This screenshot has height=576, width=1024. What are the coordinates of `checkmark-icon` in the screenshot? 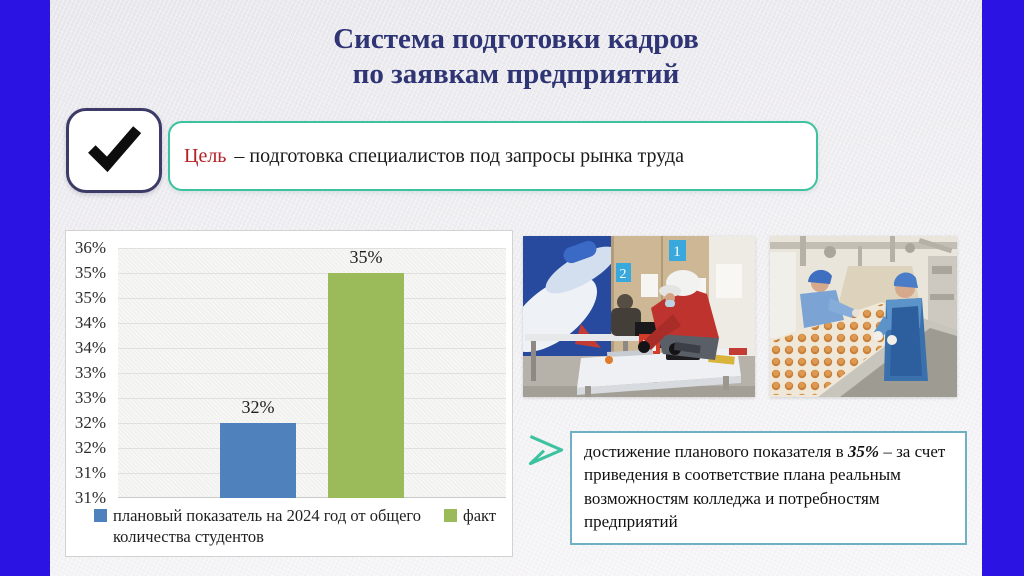 It's located at (114, 150).